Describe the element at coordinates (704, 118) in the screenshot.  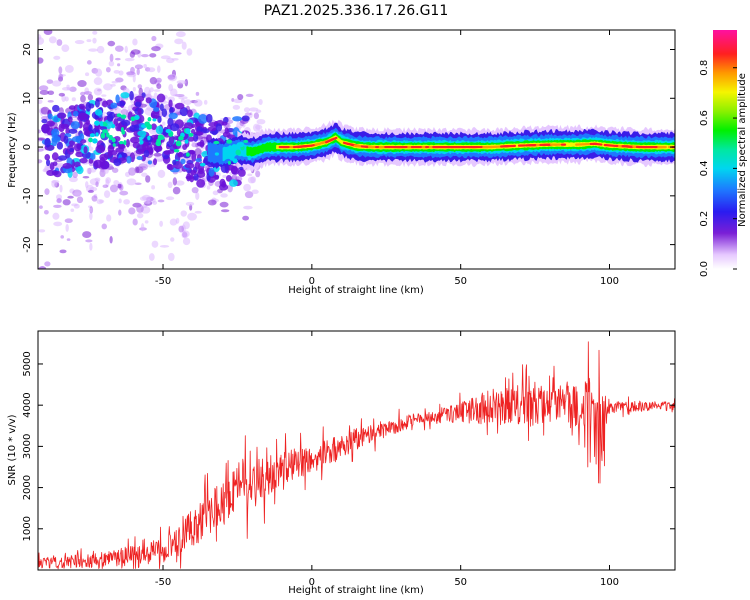
I see `colorbar-tick-label: 0.6` at that location.